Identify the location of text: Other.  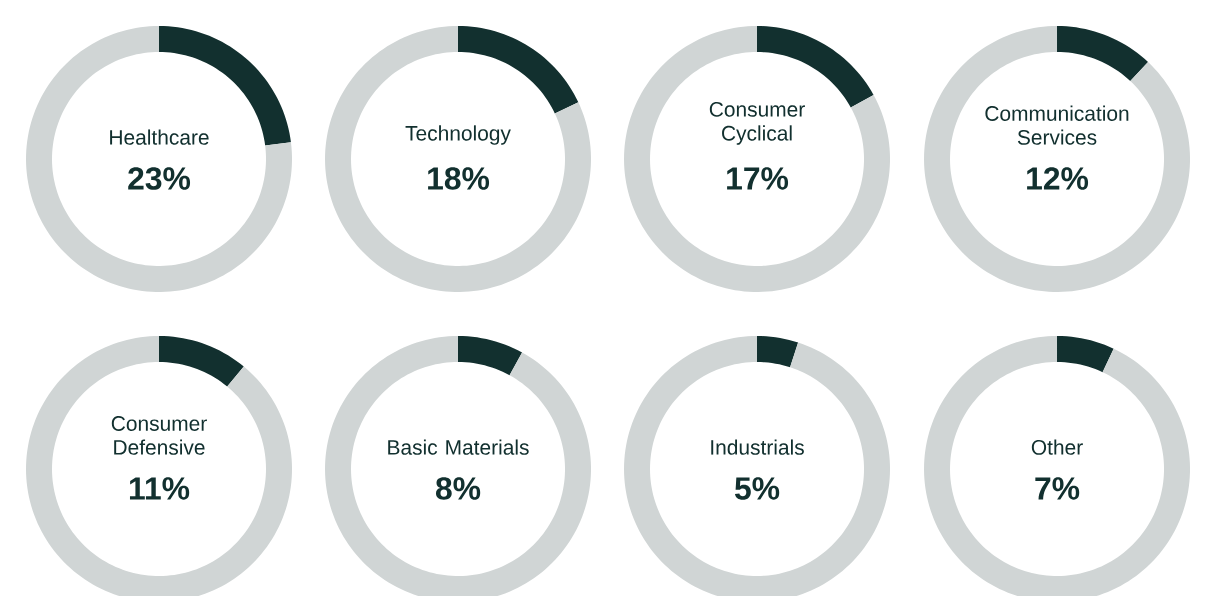
(1057, 447).